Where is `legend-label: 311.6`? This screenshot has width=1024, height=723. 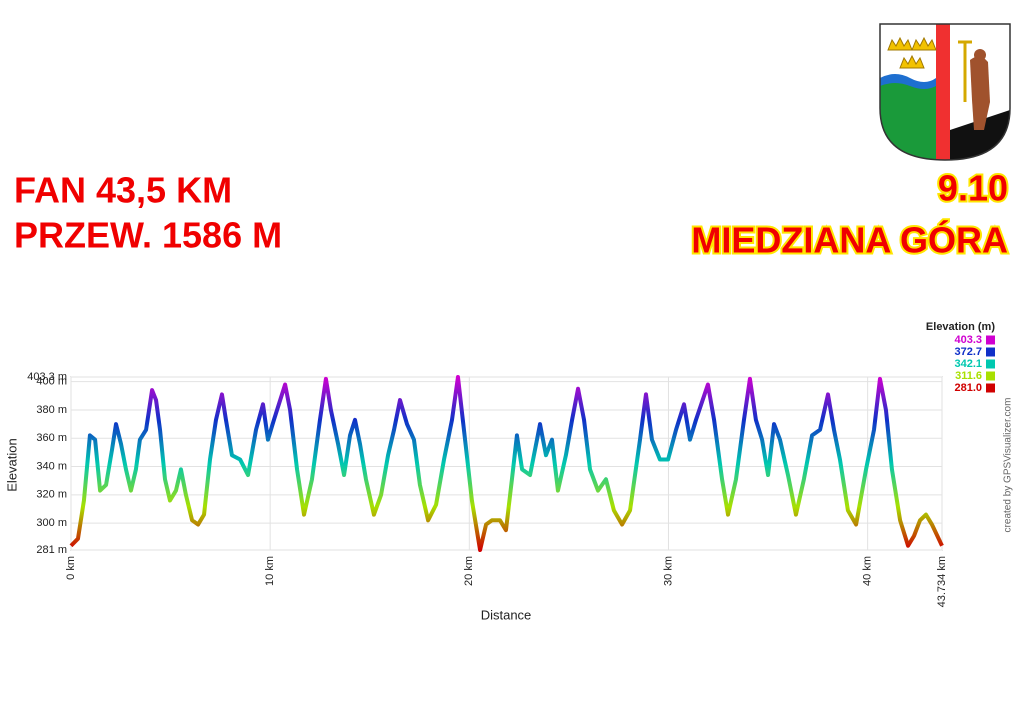
legend-label: 311.6 is located at coordinates (968, 376).